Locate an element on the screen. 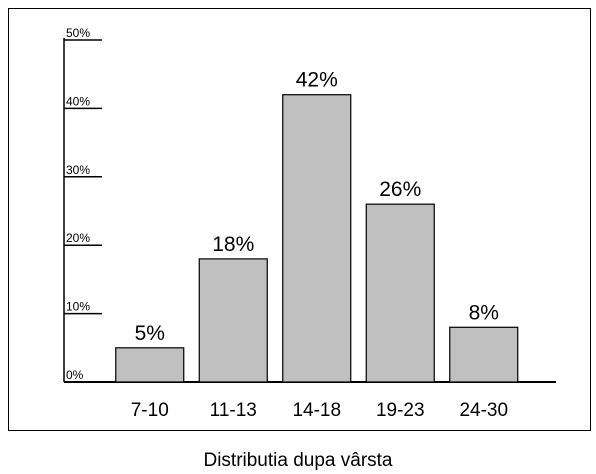 The height and width of the screenshot is (474, 596). data-label: 26% is located at coordinates (400, 189).